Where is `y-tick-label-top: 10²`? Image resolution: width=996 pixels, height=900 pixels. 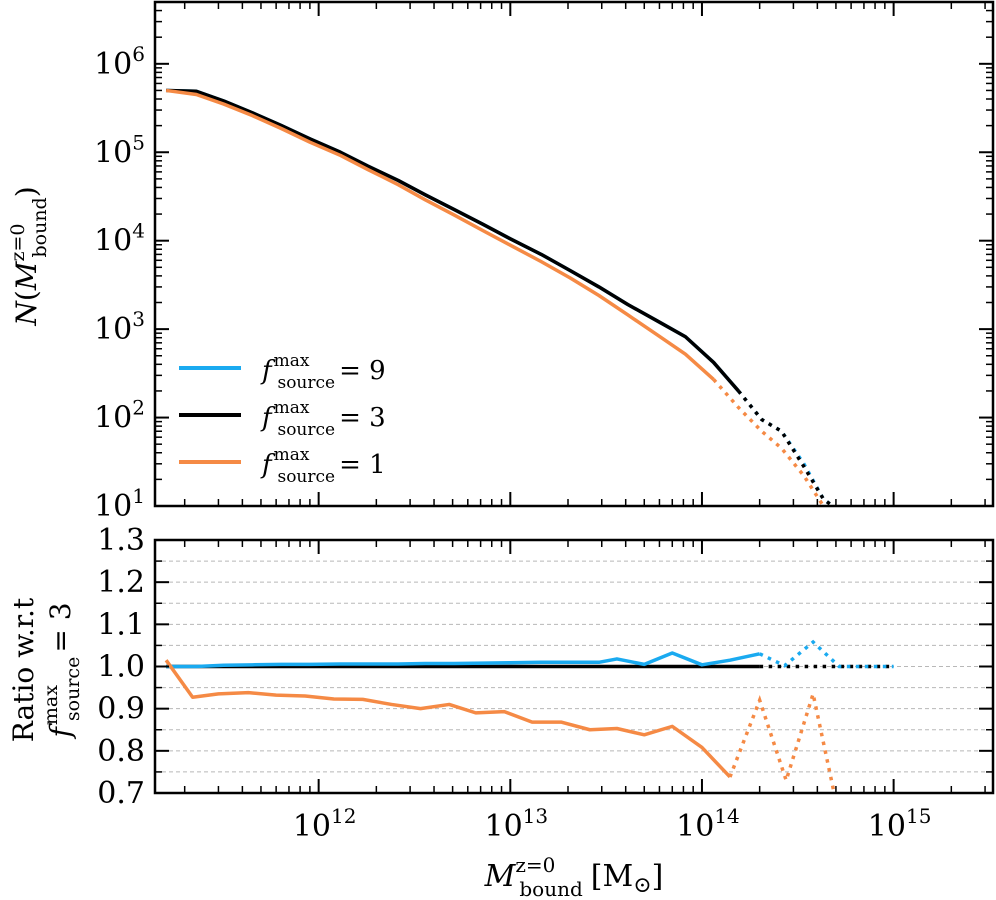 y-tick-label-top: 10² is located at coordinates (119, 416).